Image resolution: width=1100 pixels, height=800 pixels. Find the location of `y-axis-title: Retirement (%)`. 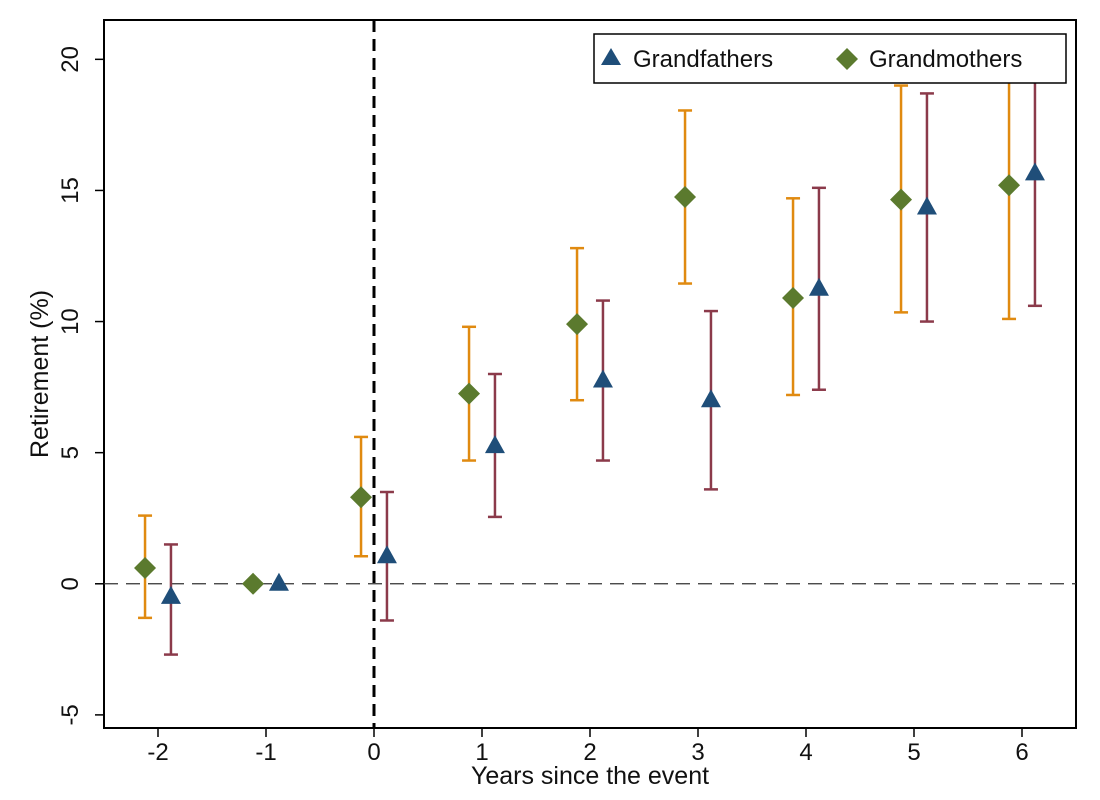

y-axis-title: Retirement (%) is located at coordinates (40, 374).